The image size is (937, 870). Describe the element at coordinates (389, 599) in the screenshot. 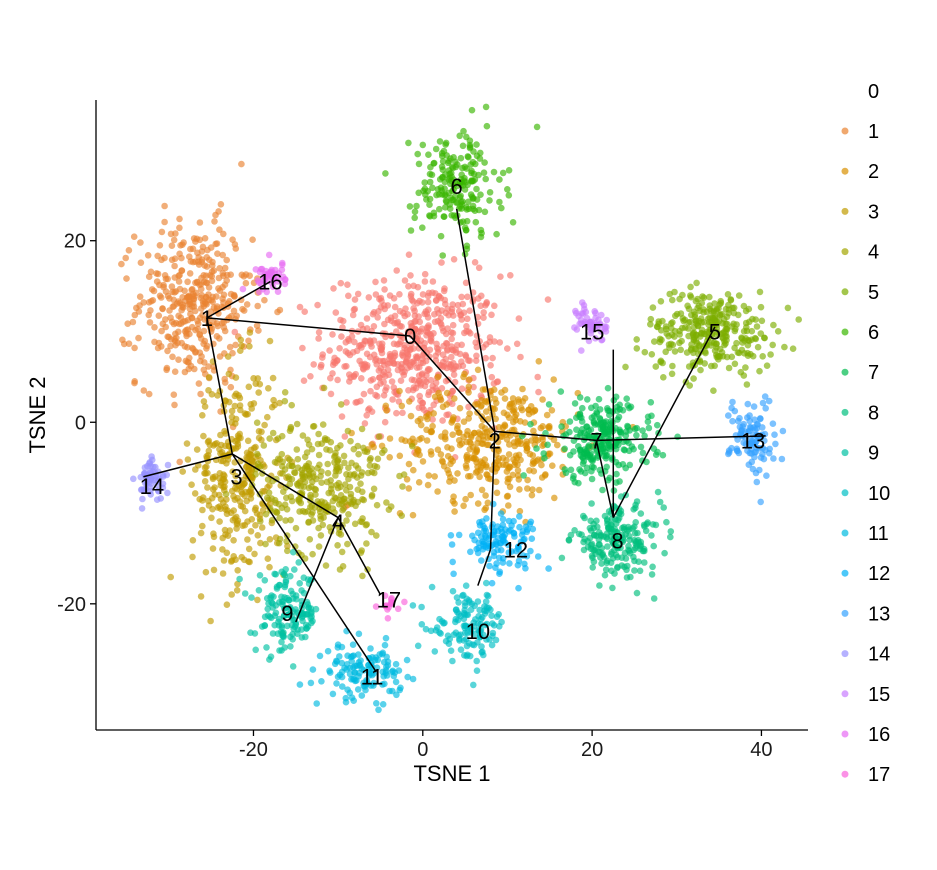

I see `cluster-label-17: 17` at that location.